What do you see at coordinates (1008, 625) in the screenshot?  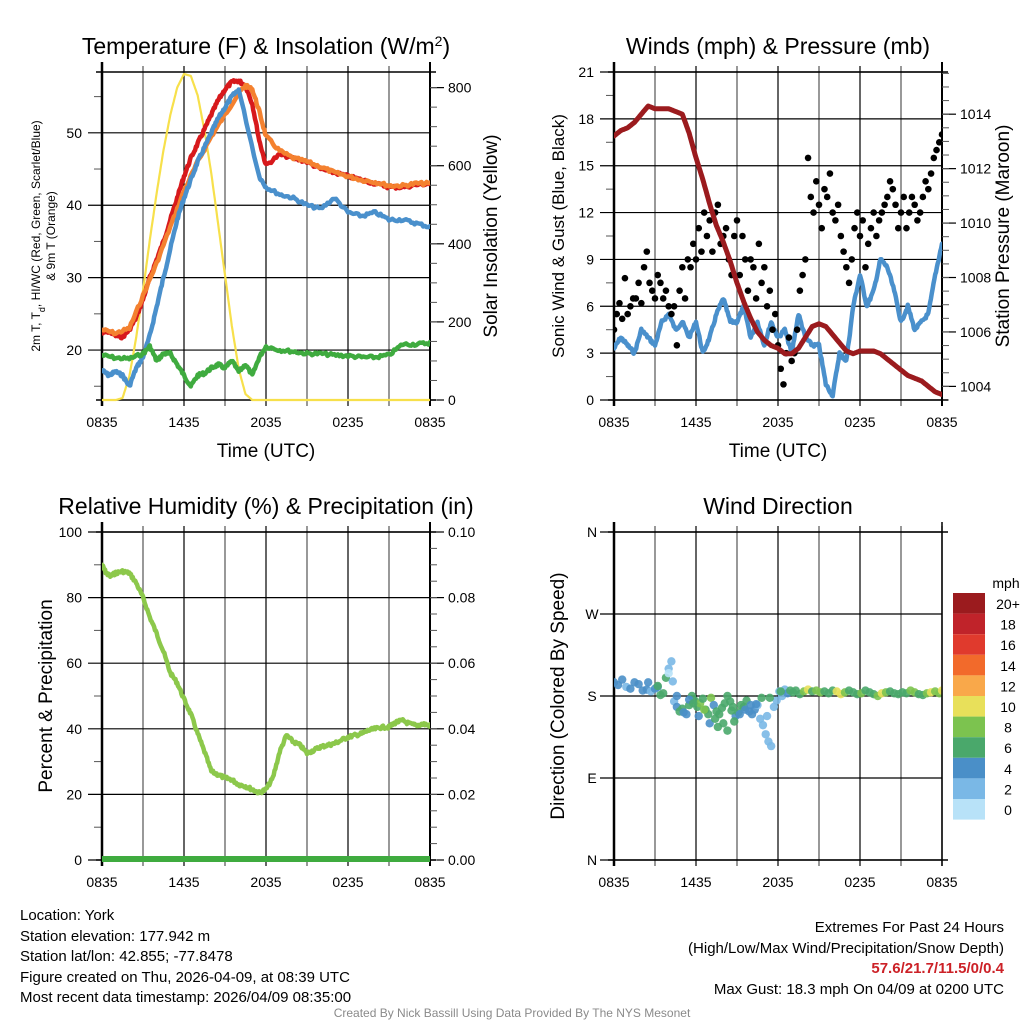 I see `colorbar-label: 18` at bounding box center [1008, 625].